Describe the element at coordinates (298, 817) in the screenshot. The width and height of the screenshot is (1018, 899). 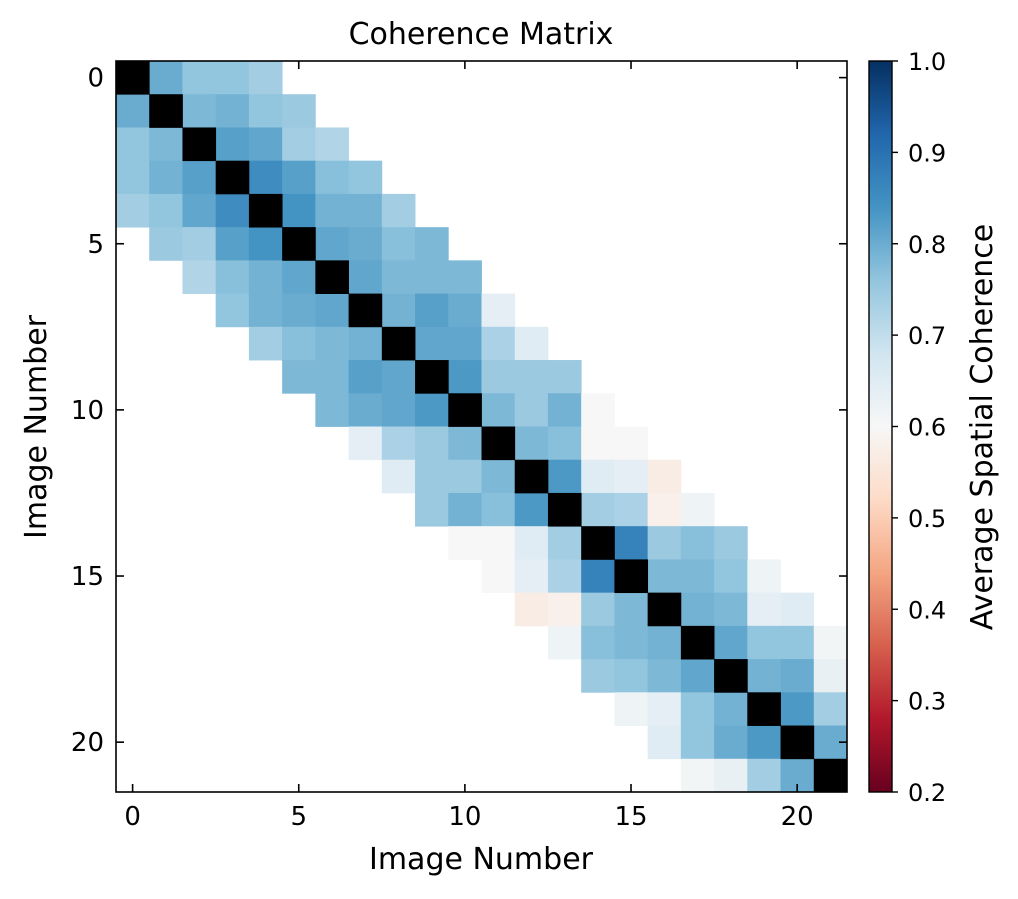
I see `x-tick-label: 5` at that location.